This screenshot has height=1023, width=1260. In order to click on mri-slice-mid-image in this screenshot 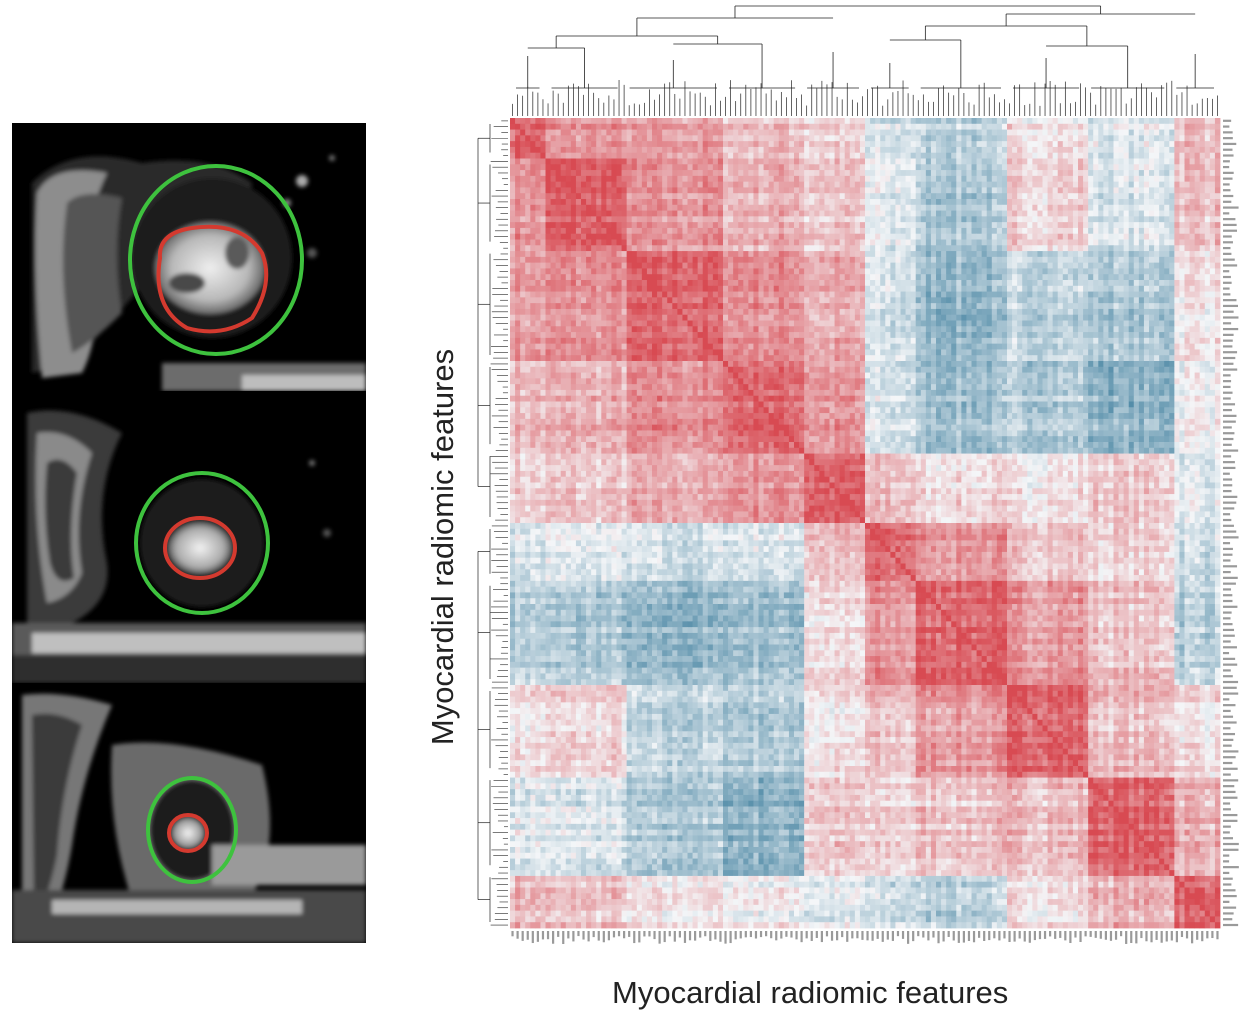, I will do `click(189, 538)`.